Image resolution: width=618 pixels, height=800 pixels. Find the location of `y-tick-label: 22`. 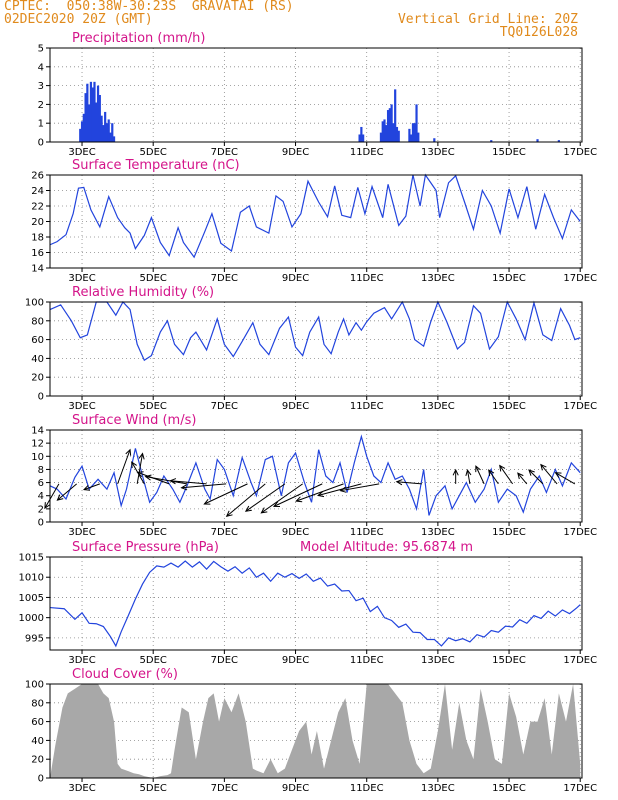

y-tick-label: 22 is located at coordinates (37, 207).